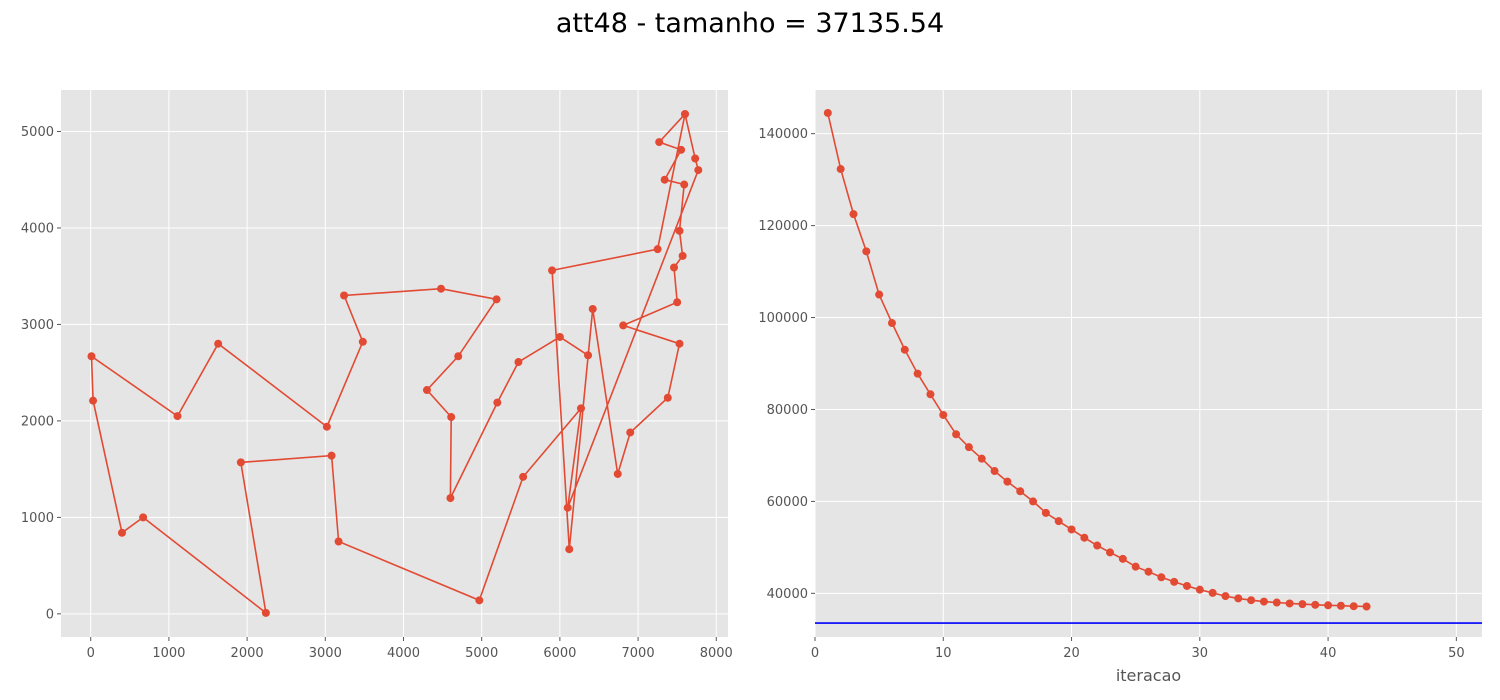  Describe the element at coordinates (37, 132) in the screenshot. I see `y-tick-label: 5000` at that location.